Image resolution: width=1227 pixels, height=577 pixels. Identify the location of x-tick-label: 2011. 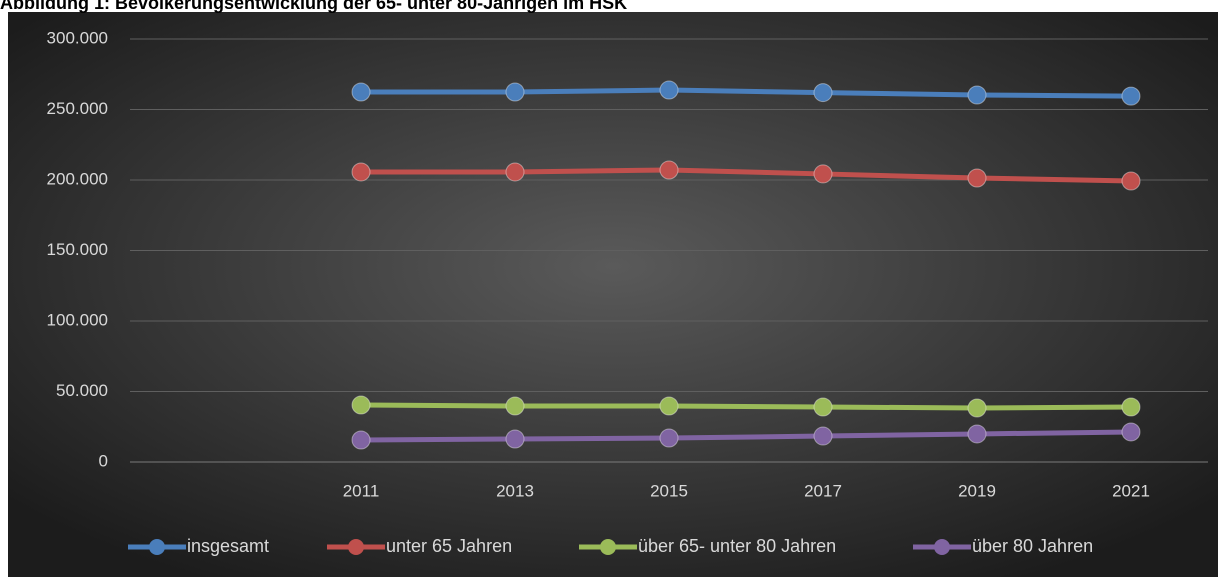
(361, 490).